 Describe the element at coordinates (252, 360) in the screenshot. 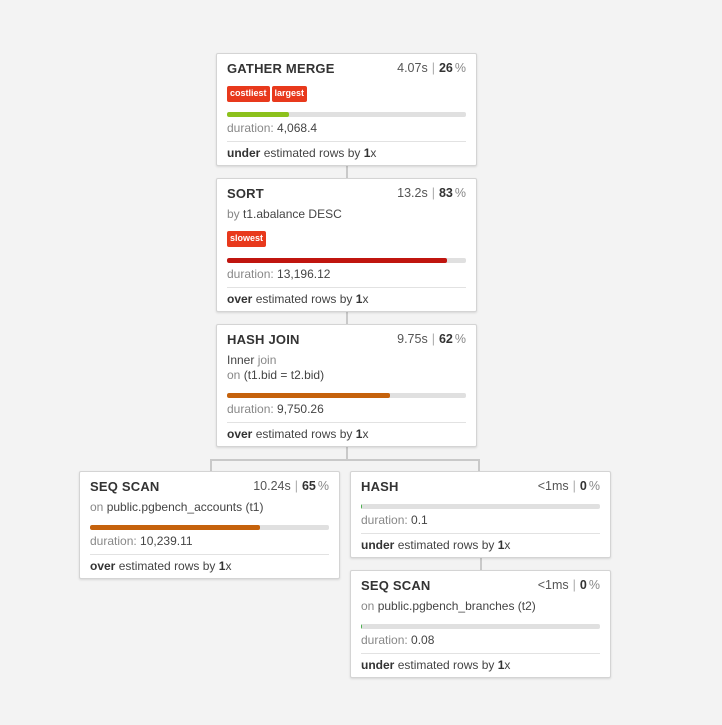

I see `node-detail-join-type: Inner join` at that location.